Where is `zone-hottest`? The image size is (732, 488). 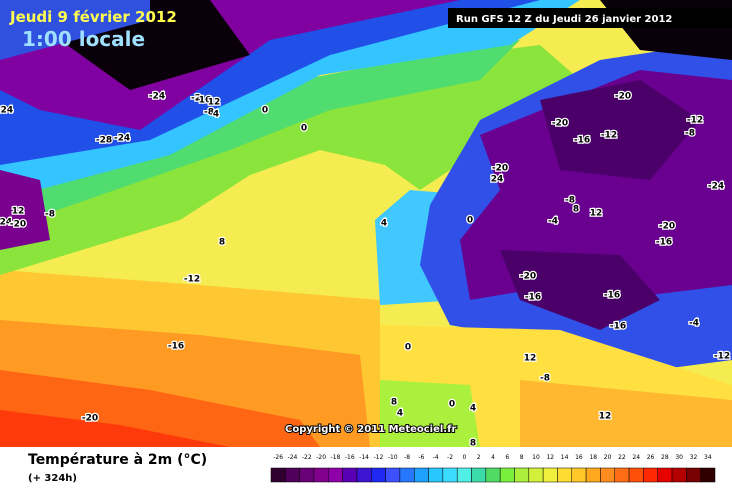
zone-hottest is located at coordinates (115, 428).